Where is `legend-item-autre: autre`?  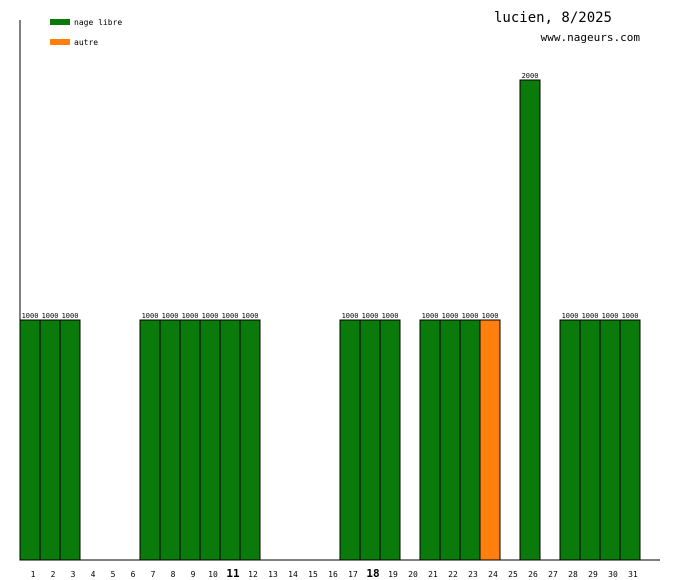 legend-item-autre: autre is located at coordinates (86, 42).